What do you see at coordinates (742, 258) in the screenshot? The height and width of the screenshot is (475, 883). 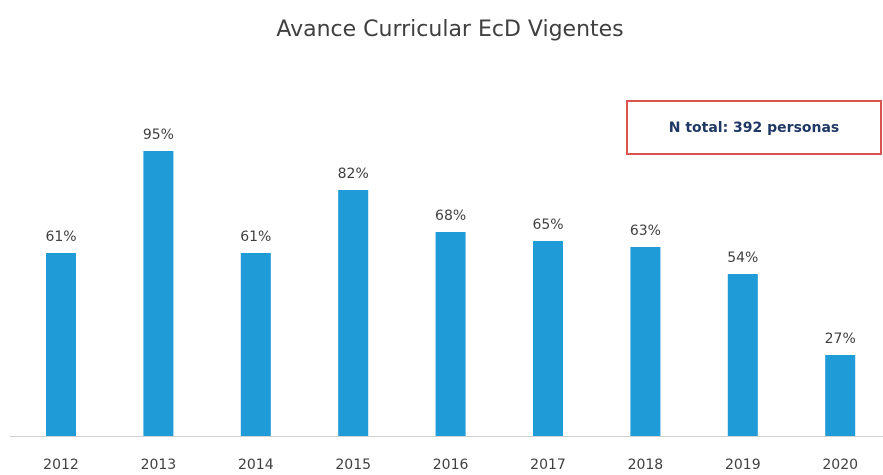 I see `value-label: 54%` at bounding box center [742, 258].